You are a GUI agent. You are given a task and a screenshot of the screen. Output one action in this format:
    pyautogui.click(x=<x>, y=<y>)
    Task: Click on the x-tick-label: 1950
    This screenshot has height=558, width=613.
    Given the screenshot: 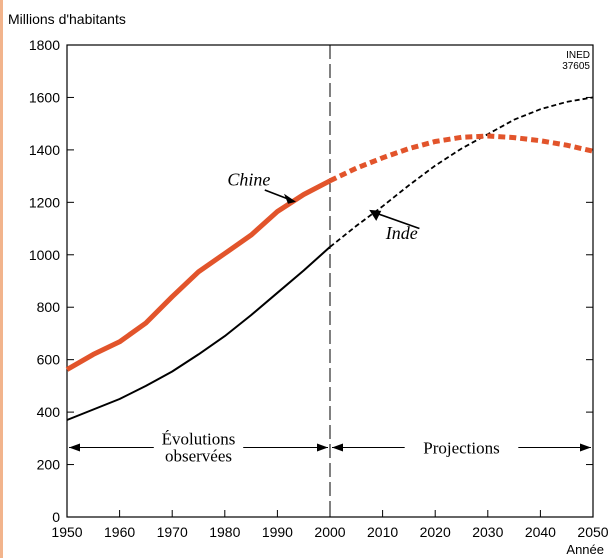 What is the action you would take?
    pyautogui.click(x=66, y=532)
    